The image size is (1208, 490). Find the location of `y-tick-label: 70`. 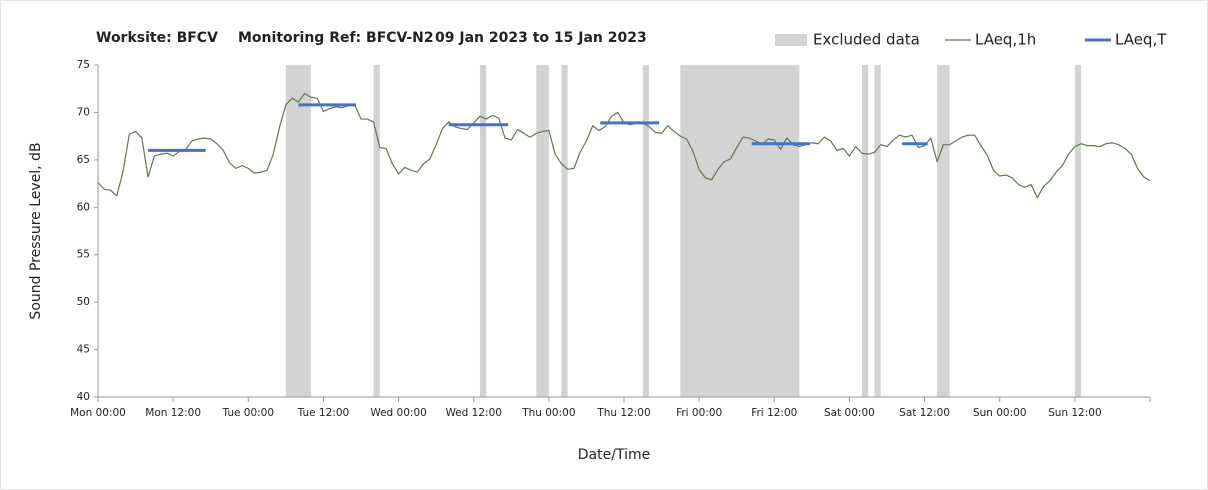

y-tick-label: 70 is located at coordinates (83, 112).